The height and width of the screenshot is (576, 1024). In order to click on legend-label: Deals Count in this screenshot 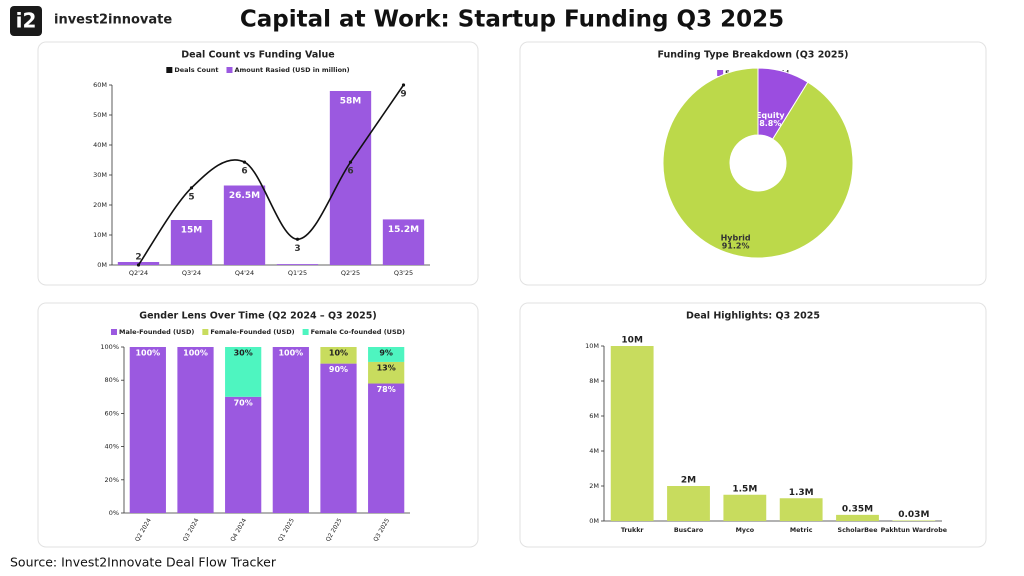, I will do `click(196, 70)`.